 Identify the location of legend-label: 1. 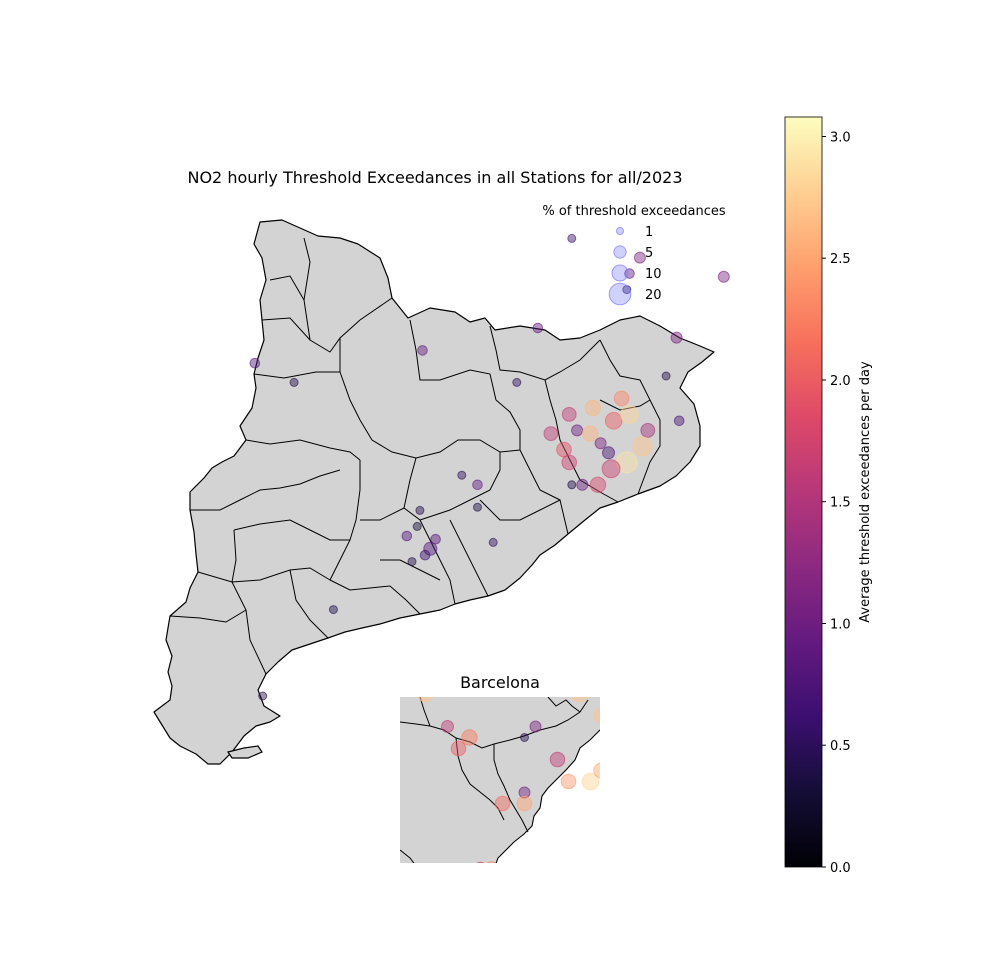
(649, 232).